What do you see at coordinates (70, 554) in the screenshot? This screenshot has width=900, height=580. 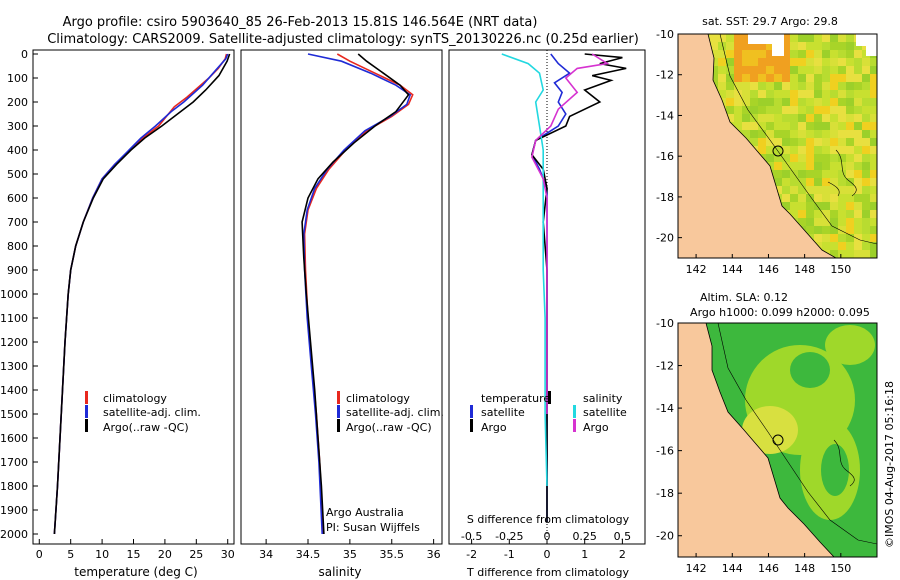 I see `x-tick-label: 5` at bounding box center [70, 554].